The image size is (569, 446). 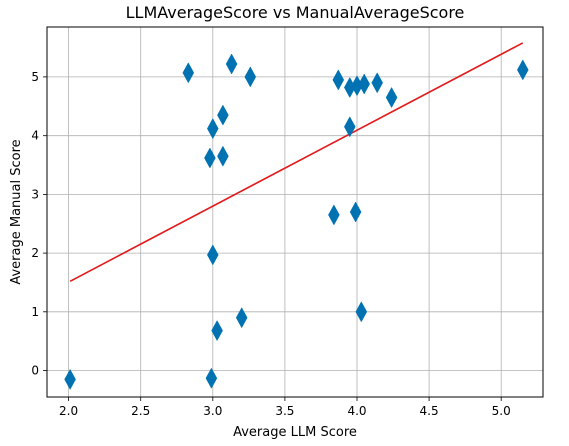 What do you see at coordinates (501, 411) in the screenshot?
I see `x-tick-label: 5.0` at bounding box center [501, 411].